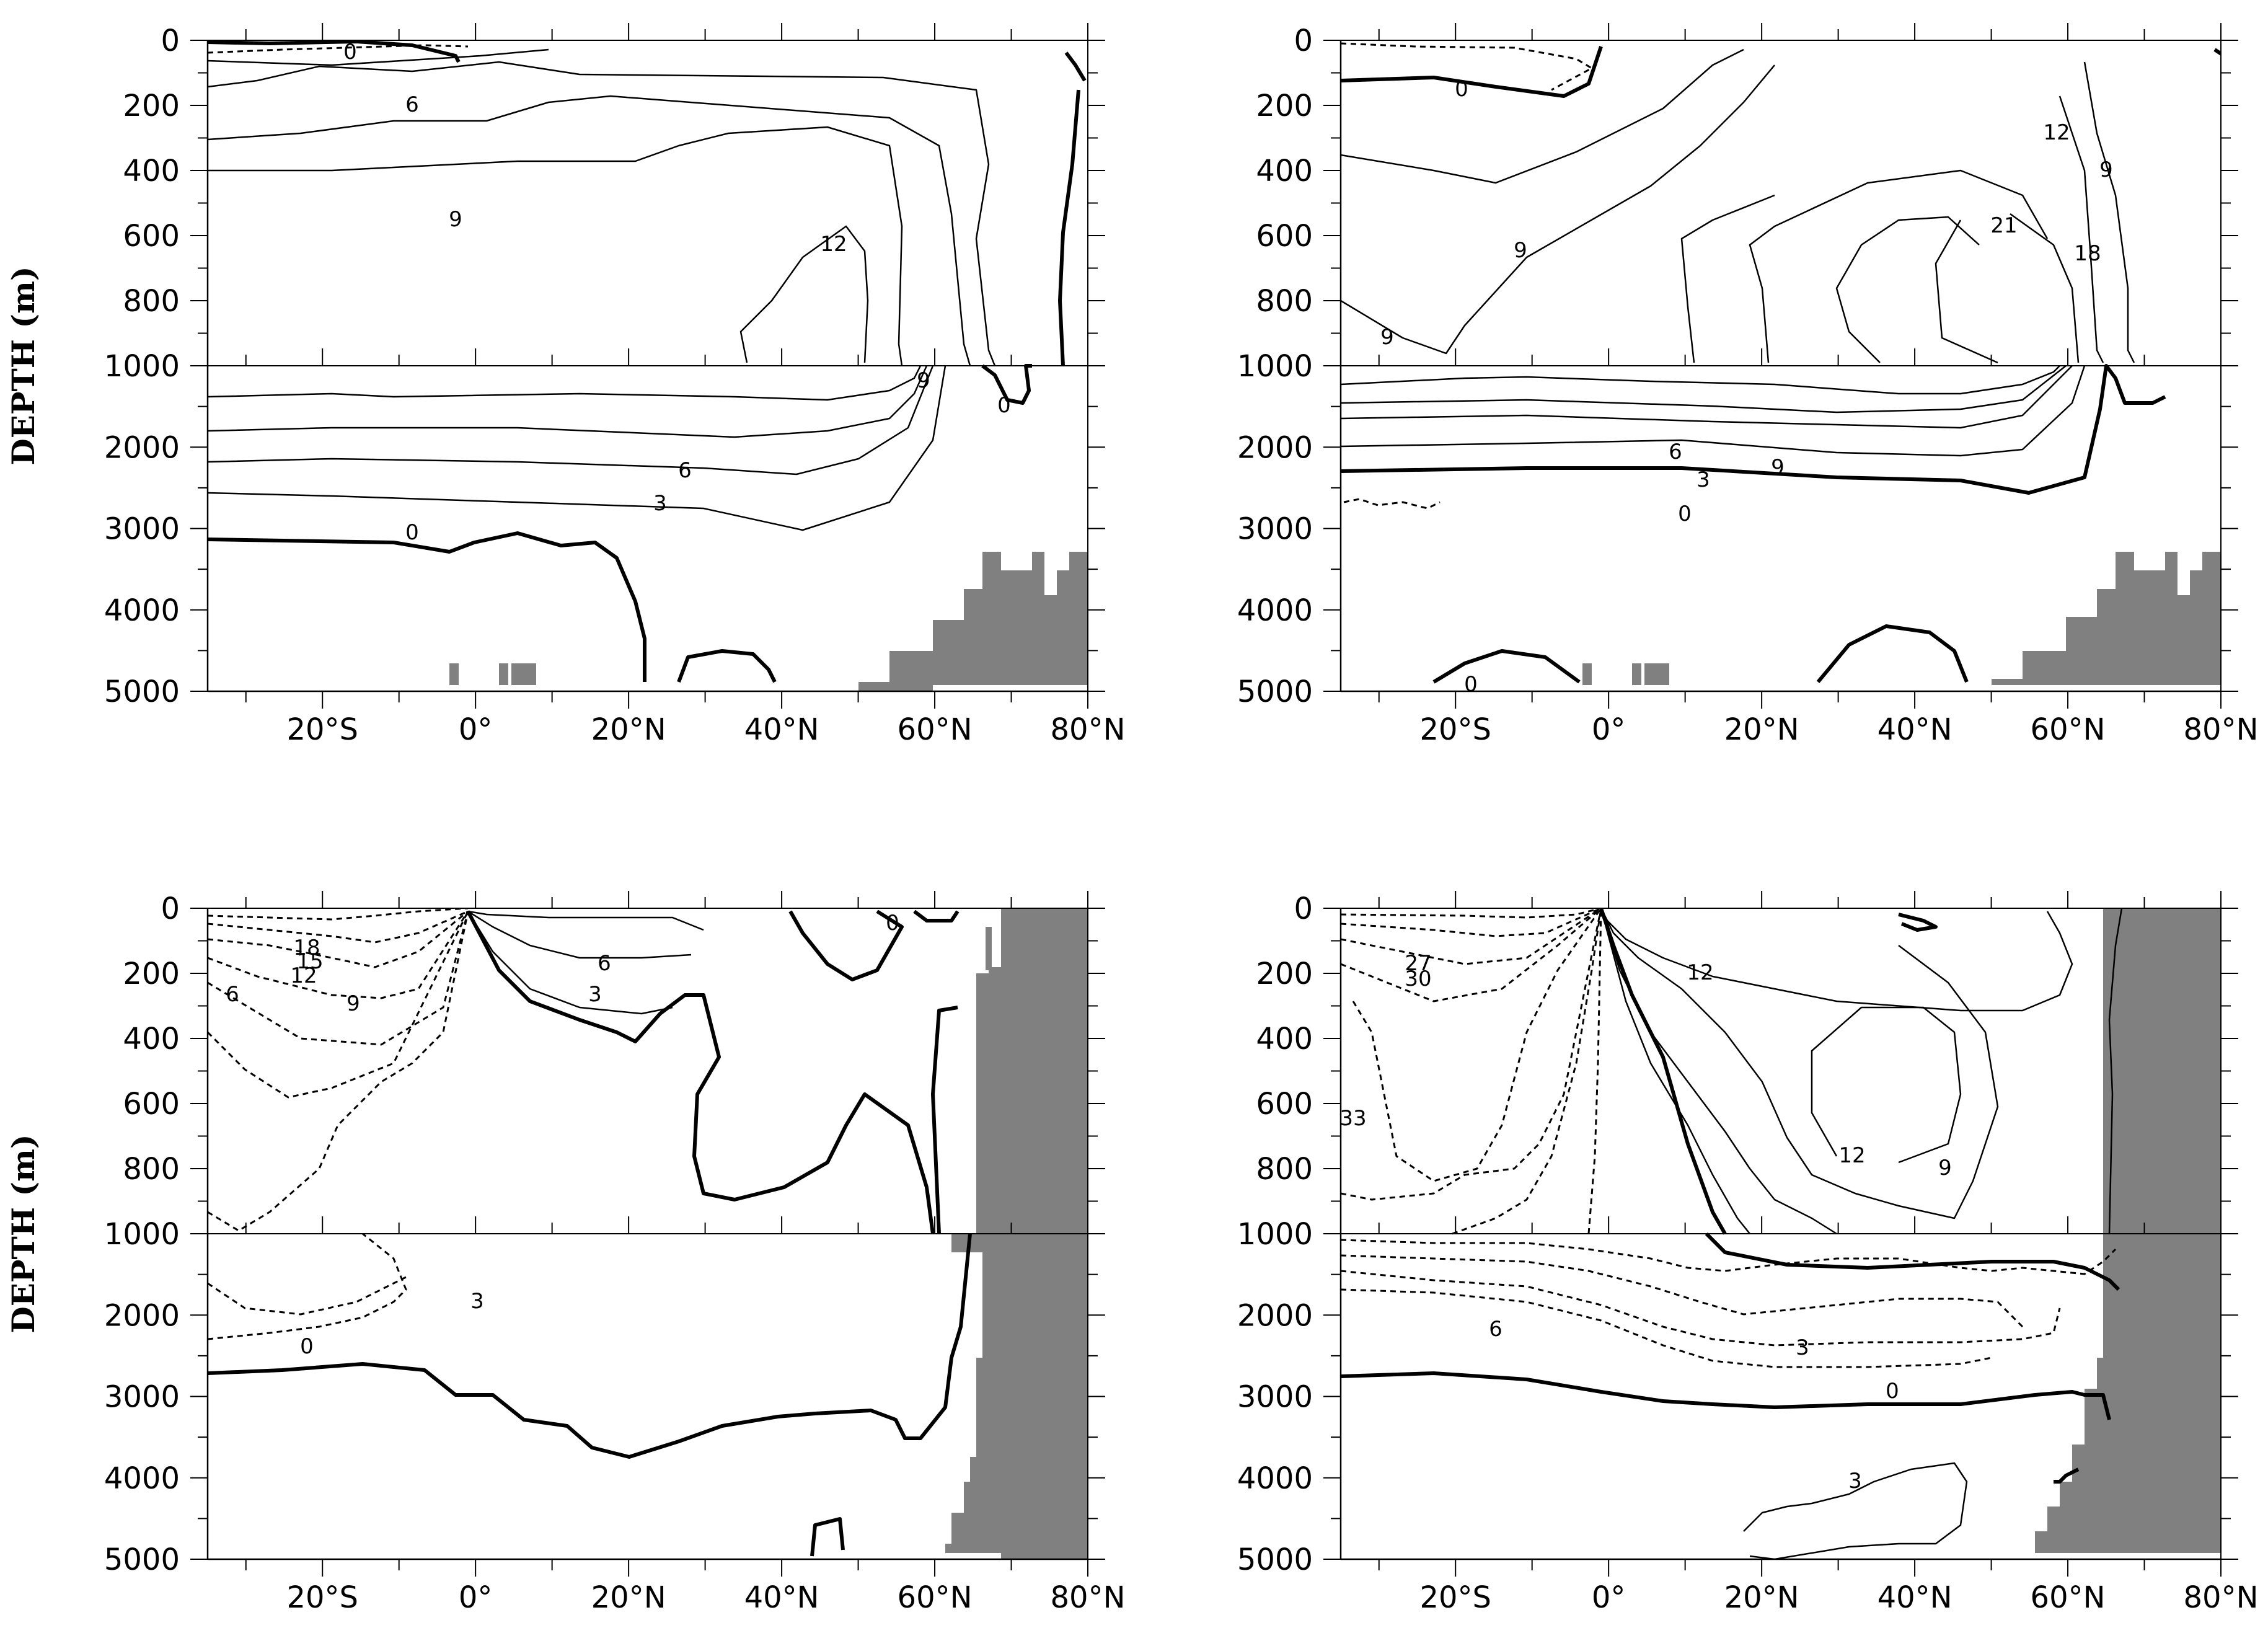 Image resolution: width=2268 pixels, height=1646 pixels. Describe the element at coordinates (171, 41) in the screenshot. I see `y-tick-label: 0` at that location.